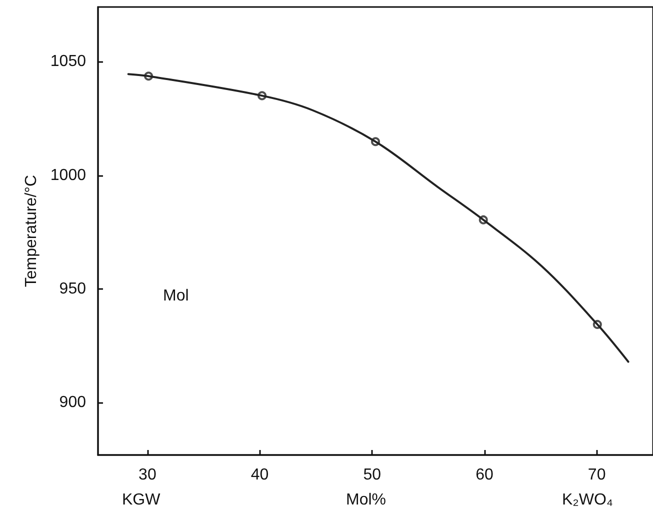 The width and height of the screenshot is (653, 519). I want to click on y-axis-title: Temperature/°C, so click(31, 231).